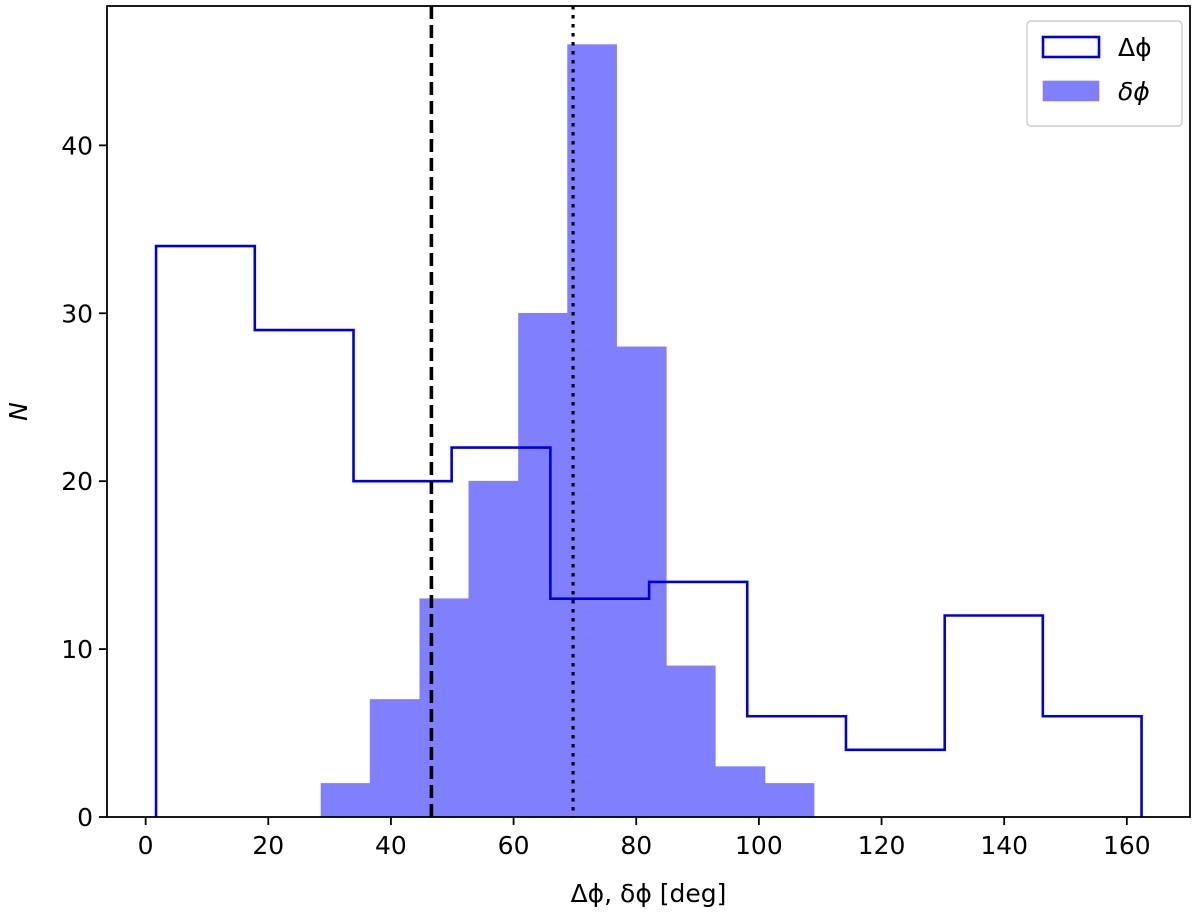  Describe the element at coordinates (85, 817) in the screenshot. I see `y-tick-label: 0` at that location.